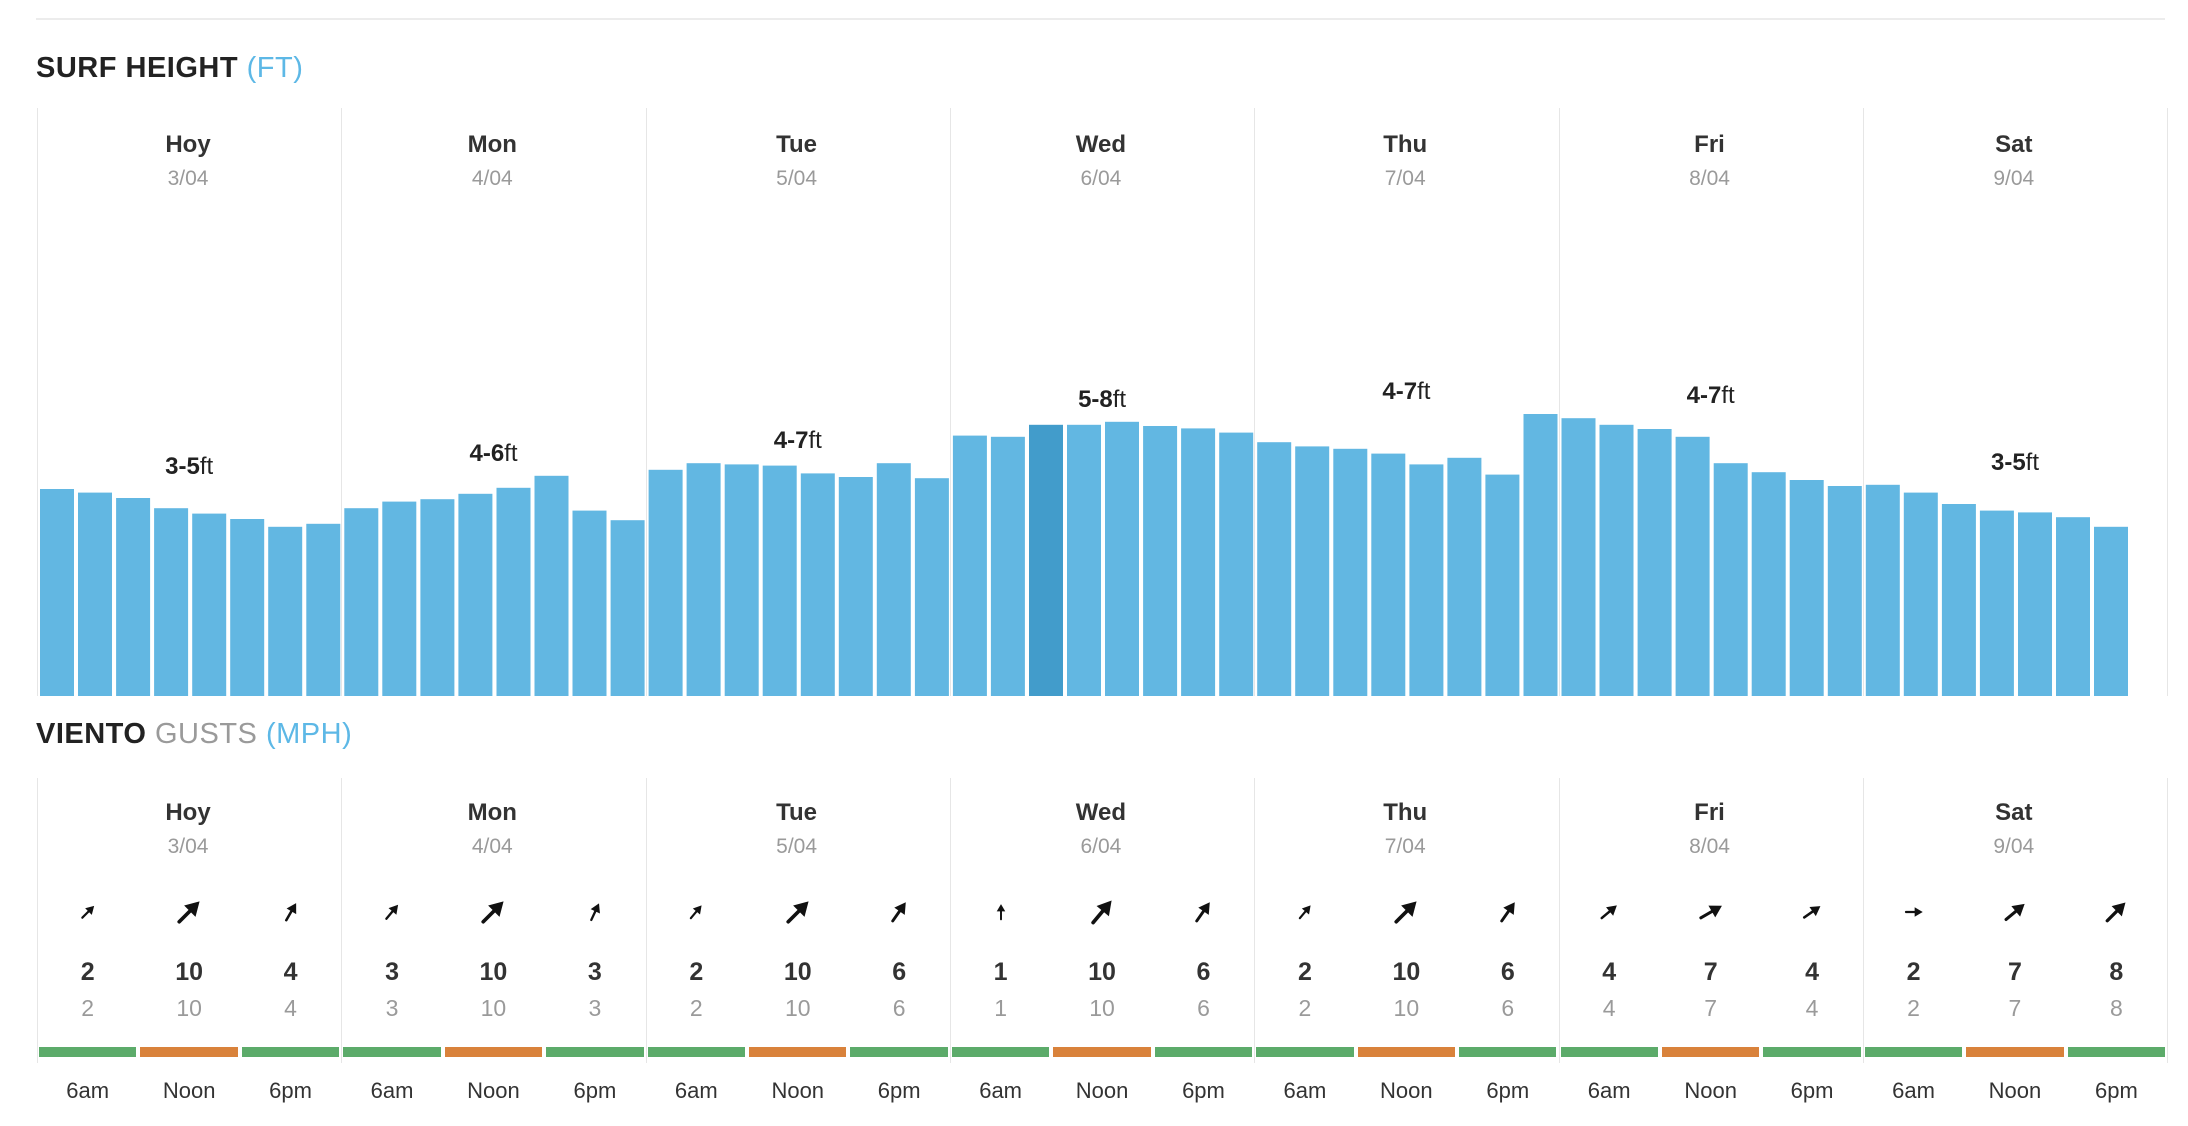 The image size is (2188, 1126). Describe the element at coordinates (1710, 972) in the screenshot. I see `wind-speed: 7` at that location.